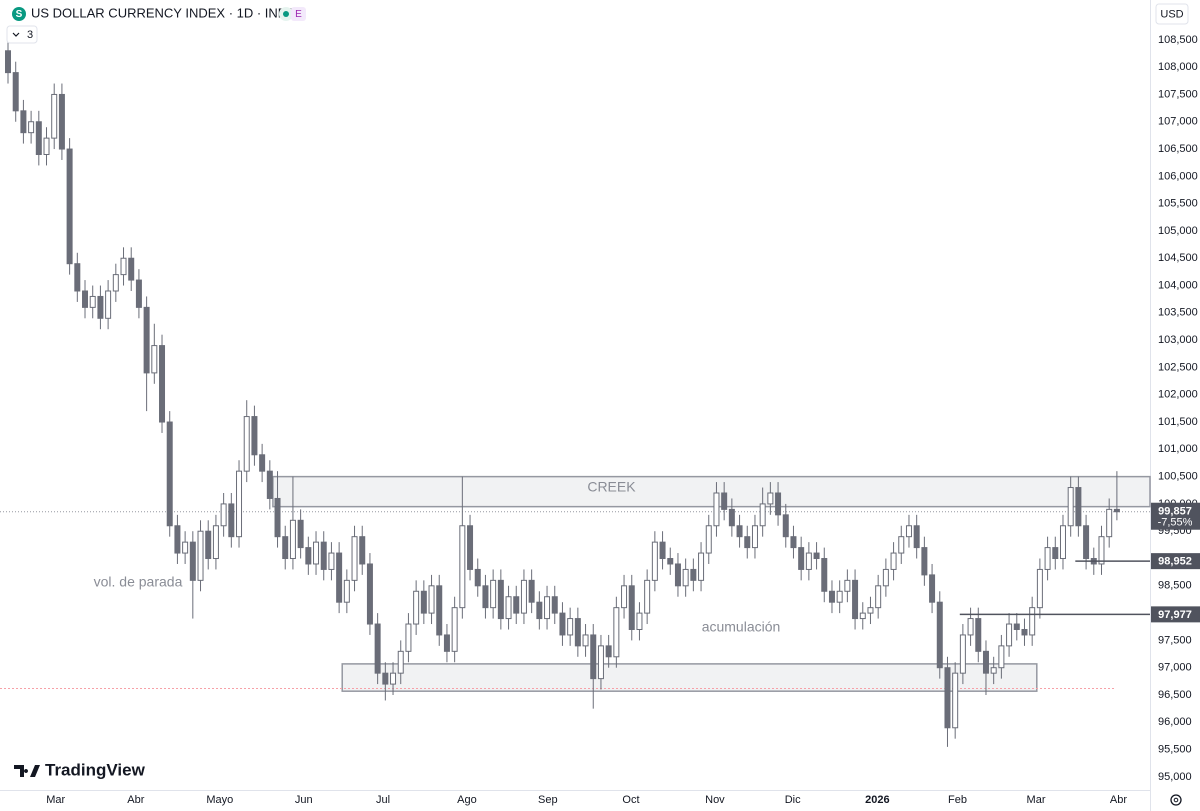 This screenshot has height=811, width=1200. What do you see at coordinates (877, 800) in the screenshot?
I see `x-tick-label: 2026` at bounding box center [877, 800].